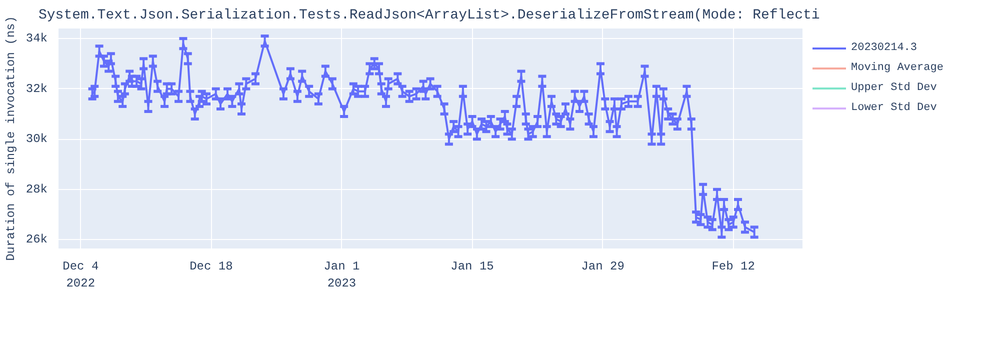  I want to click on x-tick-label: Feb 12, so click(733, 267).